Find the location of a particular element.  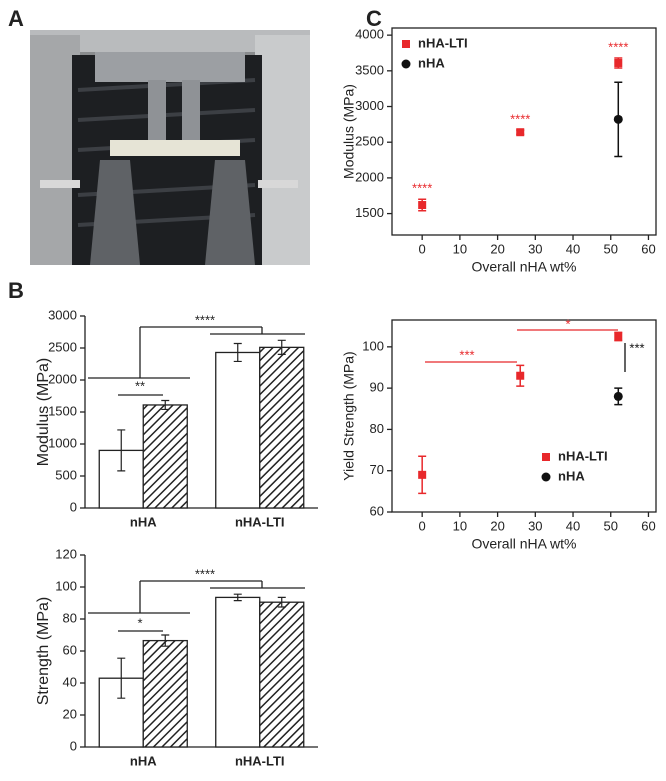

y-tick-label: 90 is located at coordinates (377, 387).